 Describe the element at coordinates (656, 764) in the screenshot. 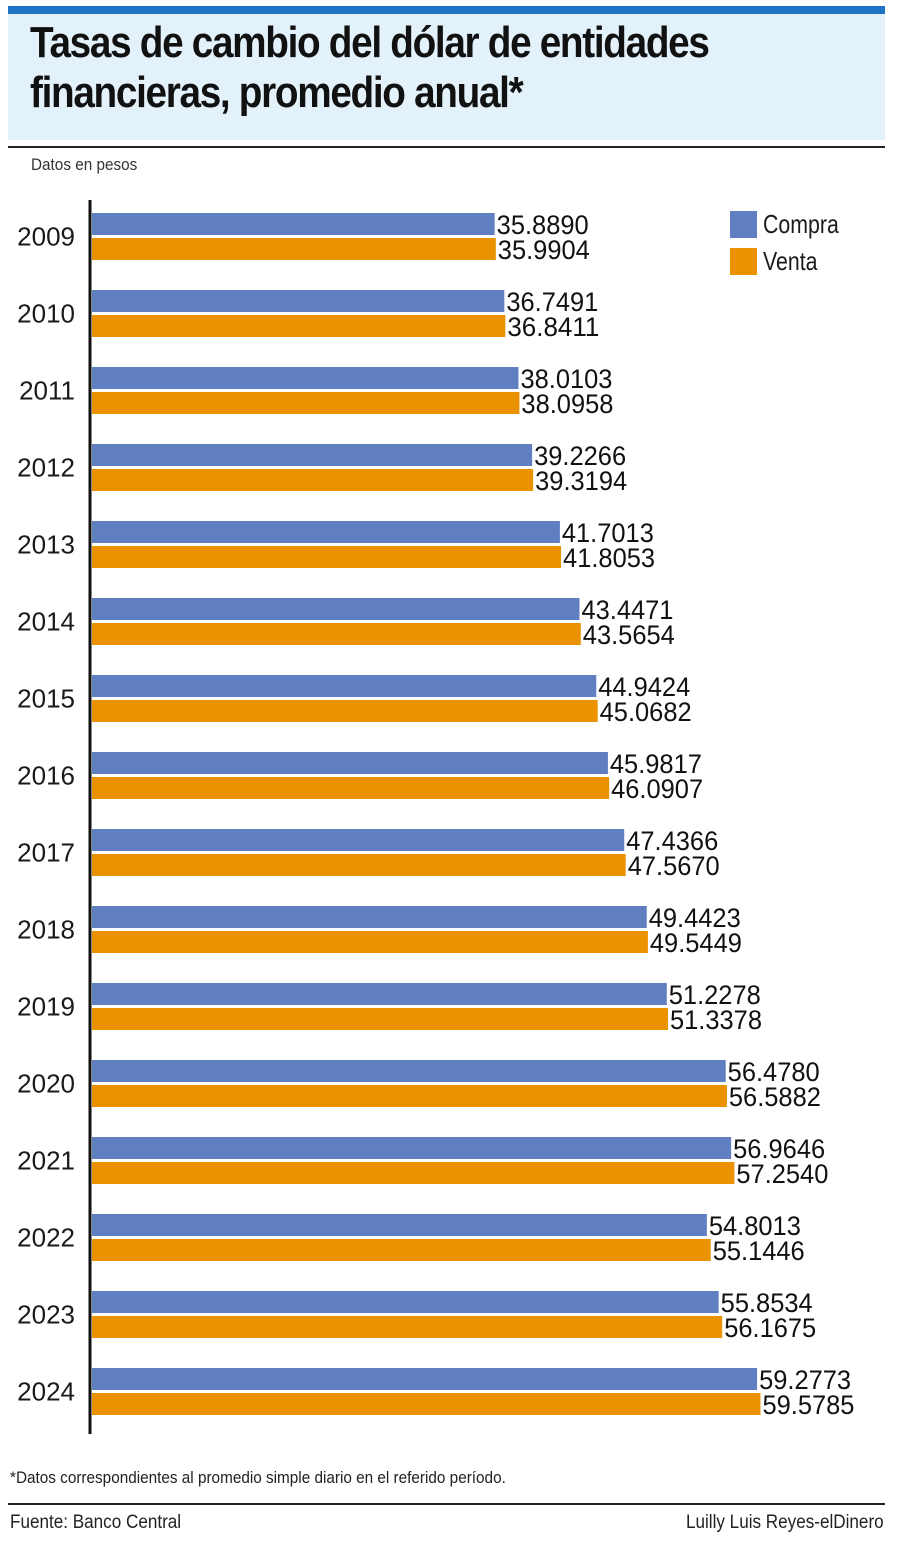

I see `value-label-compra: 45.9817` at that location.